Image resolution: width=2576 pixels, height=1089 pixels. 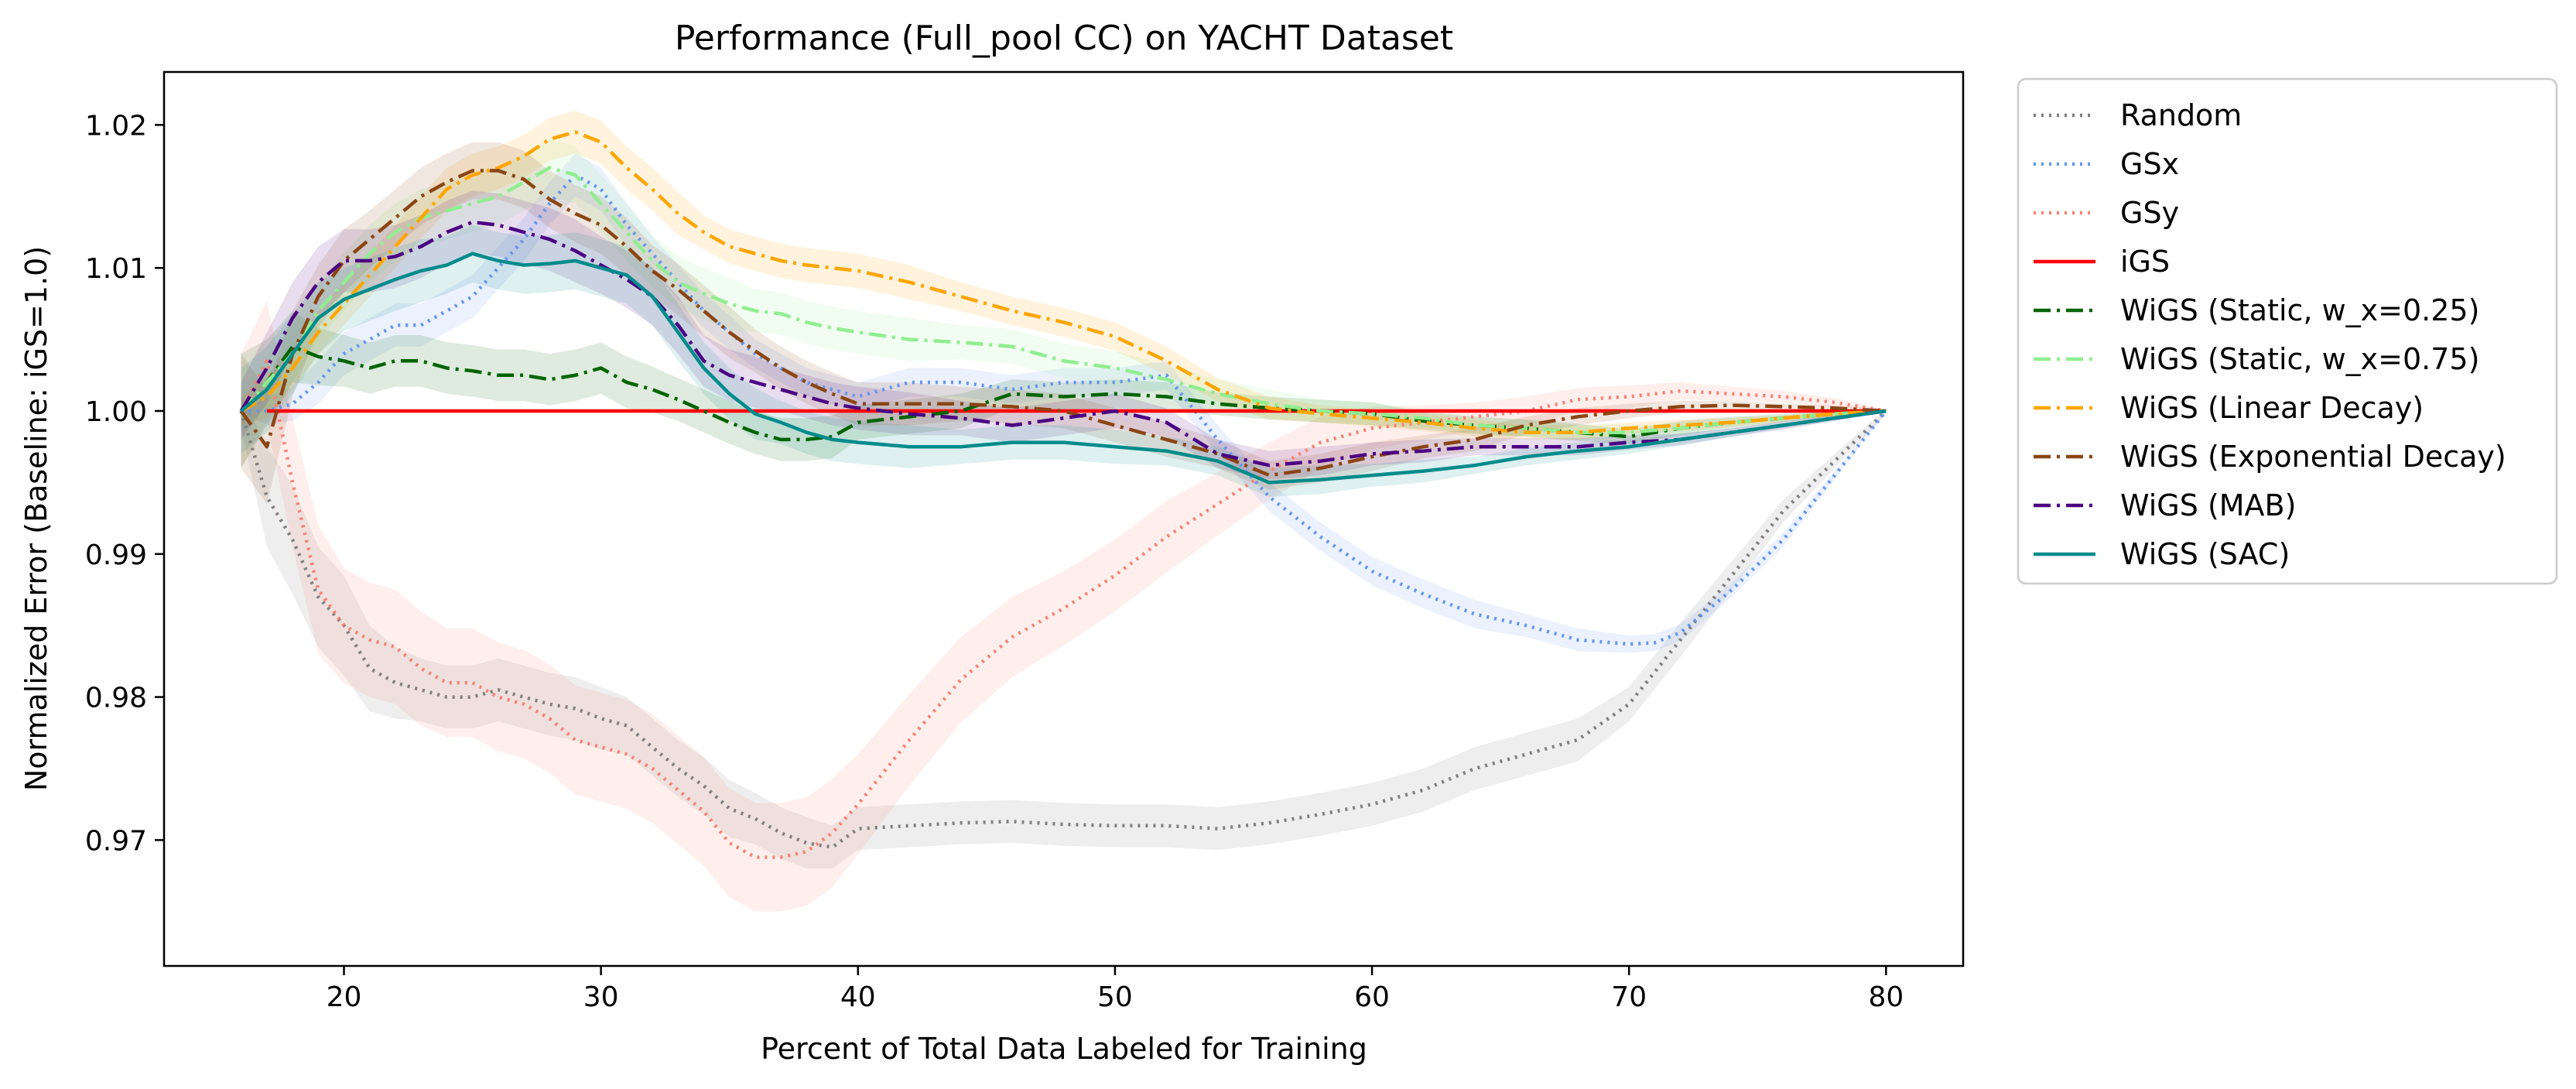 What do you see at coordinates (2208, 505) in the screenshot?
I see `legend-label-wigs-mab: WiGS (MAB)` at bounding box center [2208, 505].